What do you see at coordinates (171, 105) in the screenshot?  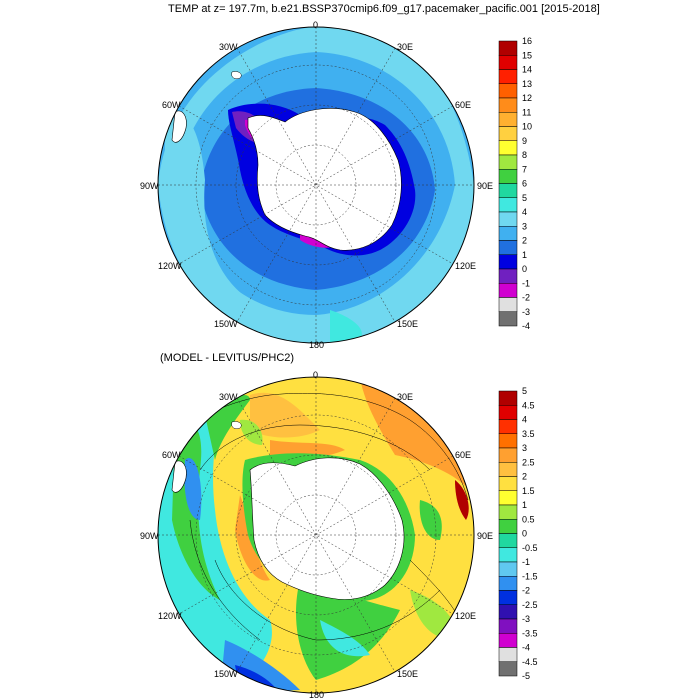 I see `lon-label-60w: 60W` at bounding box center [171, 105].